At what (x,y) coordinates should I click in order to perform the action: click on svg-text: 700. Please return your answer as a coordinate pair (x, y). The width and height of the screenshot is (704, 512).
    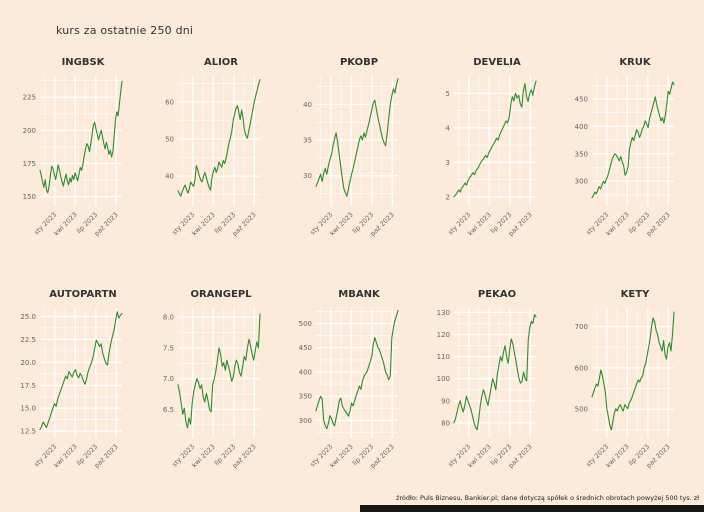
    Looking at the image, I should click on (581, 327).